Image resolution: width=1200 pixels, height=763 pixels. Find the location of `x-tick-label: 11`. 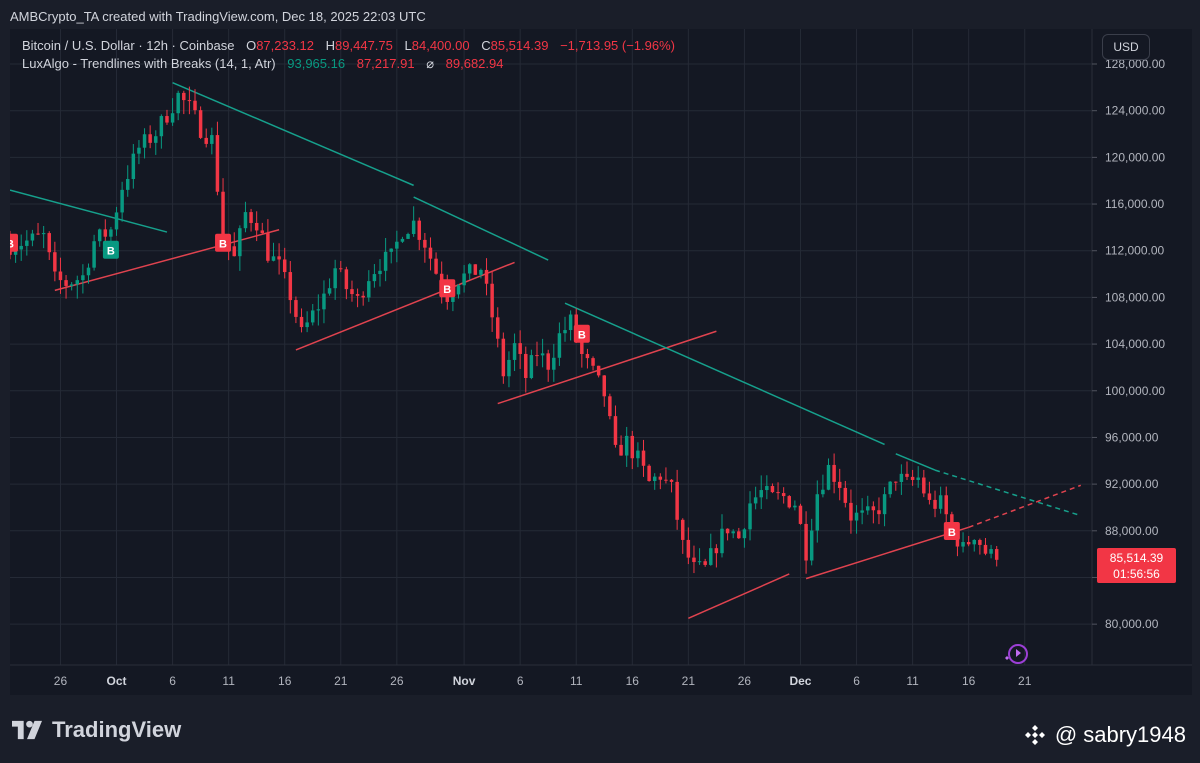

x-tick-label: 11 is located at coordinates (576, 681).